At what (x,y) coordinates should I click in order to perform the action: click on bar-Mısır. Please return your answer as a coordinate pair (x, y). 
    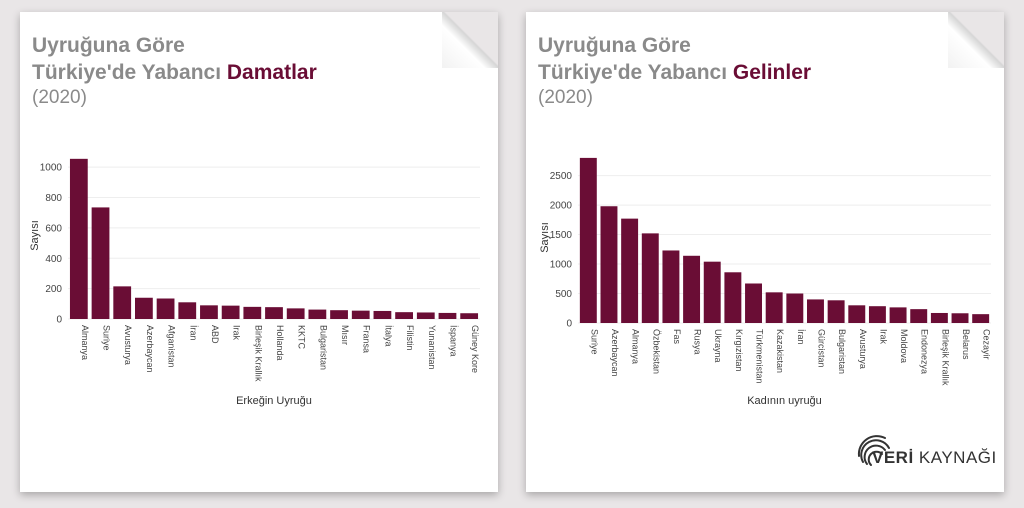
    Looking at the image, I should click on (339, 314).